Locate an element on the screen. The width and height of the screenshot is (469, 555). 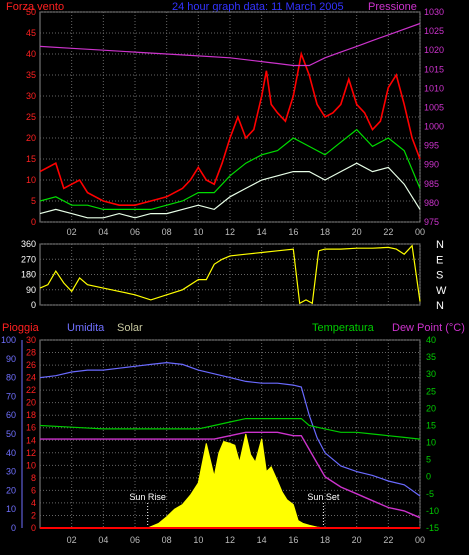
chart-title: 24 hour graph data: 11 March 2005 is located at coordinates (258, 7).